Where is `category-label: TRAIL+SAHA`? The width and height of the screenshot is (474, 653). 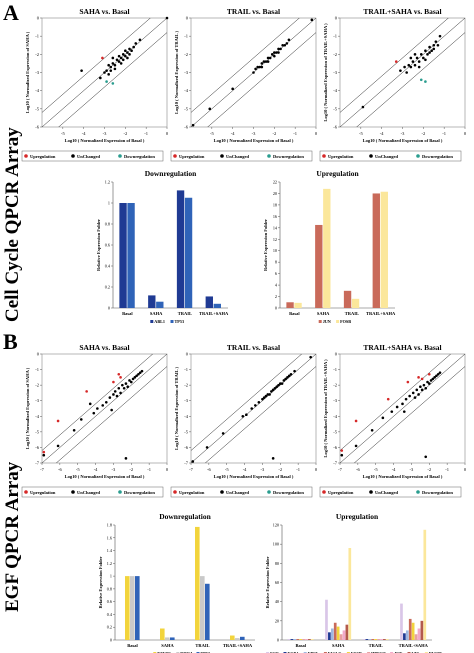 category-label: TRAIL+SAHA is located at coordinates (238, 645).